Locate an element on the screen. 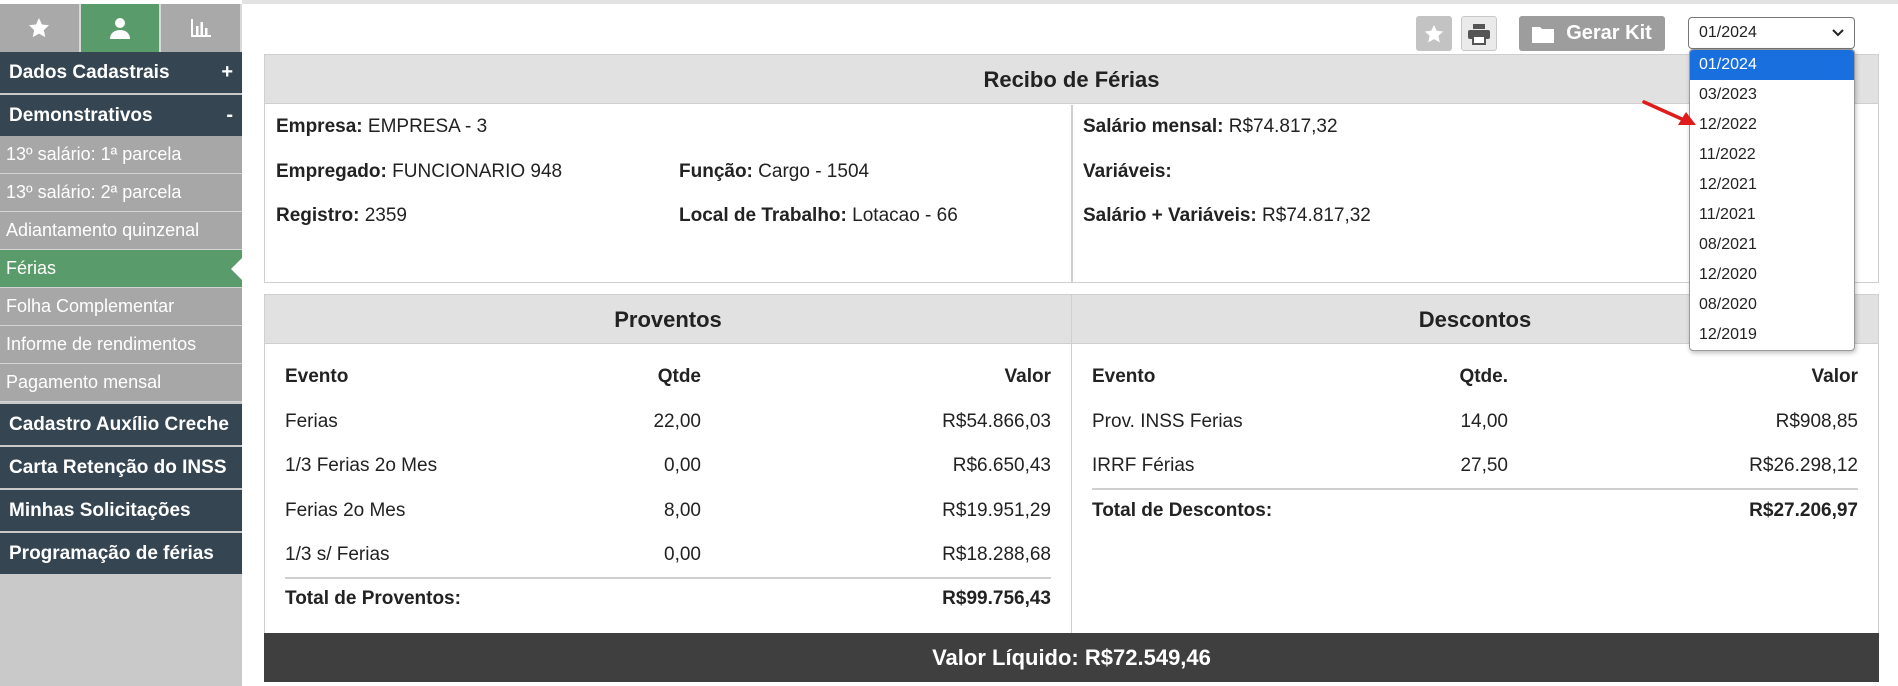 The width and height of the screenshot is (1898, 686). salario-variaveis-field: Salário + Variáveis: R$74.817,32 is located at coordinates (1227, 216).